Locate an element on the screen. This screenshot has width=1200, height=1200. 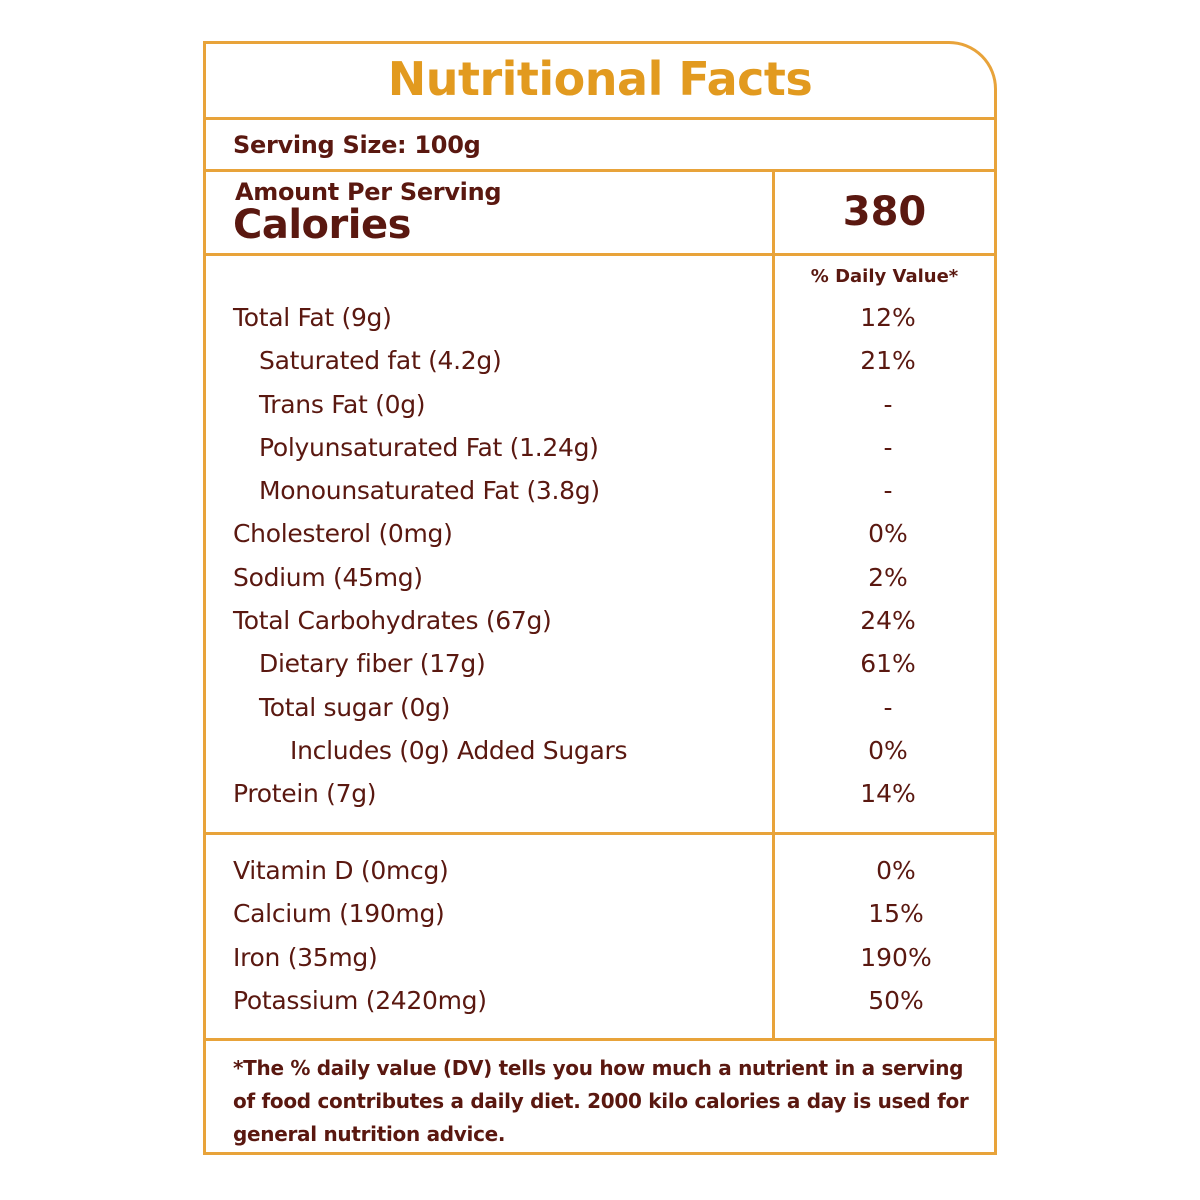
nutrient-label: Cholesterol (0mg) is located at coordinates (343, 533).